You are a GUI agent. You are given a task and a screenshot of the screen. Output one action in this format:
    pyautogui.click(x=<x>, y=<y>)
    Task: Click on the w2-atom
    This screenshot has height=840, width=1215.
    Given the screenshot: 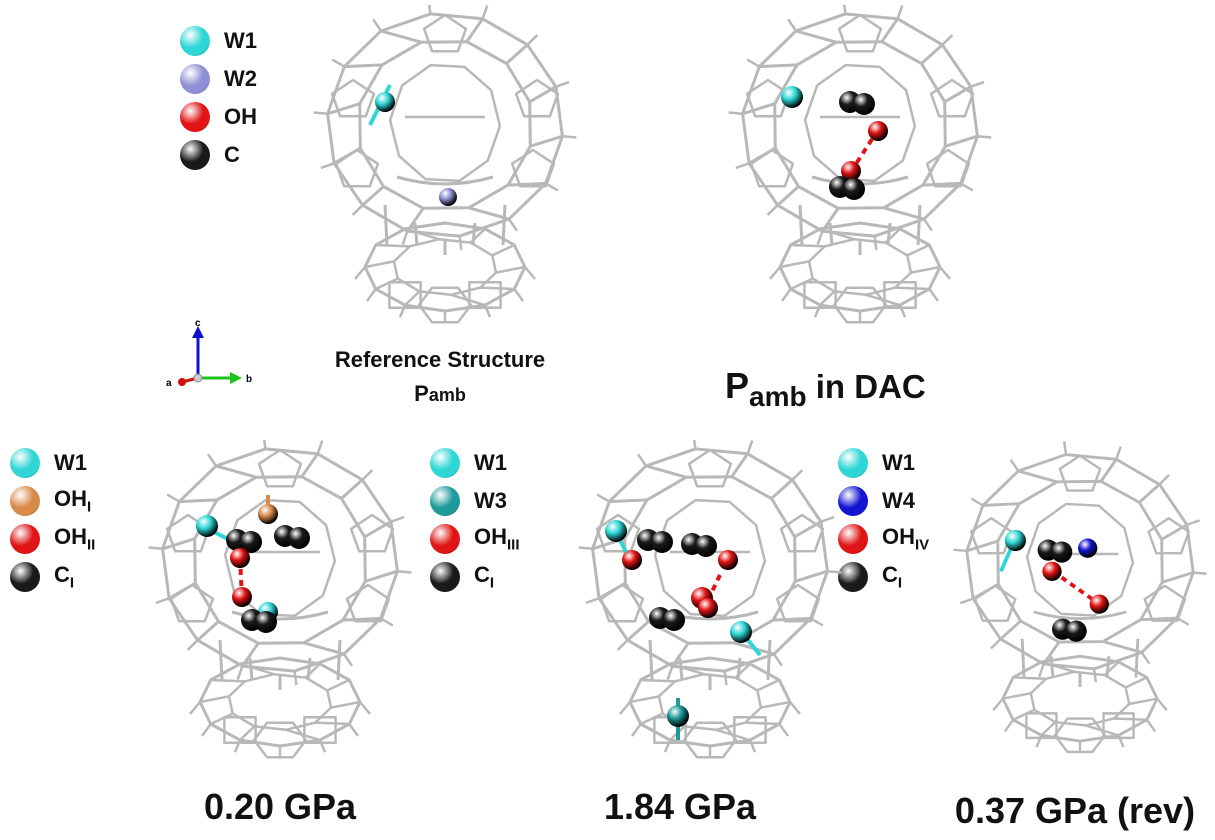 What is the action you would take?
    pyautogui.click(x=448, y=197)
    